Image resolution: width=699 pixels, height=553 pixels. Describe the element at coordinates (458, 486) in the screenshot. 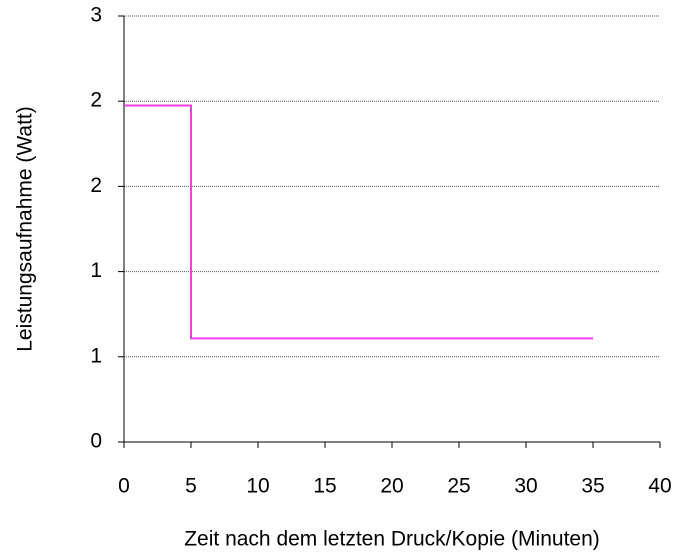

I see `x-tick-label: 25` at that location.